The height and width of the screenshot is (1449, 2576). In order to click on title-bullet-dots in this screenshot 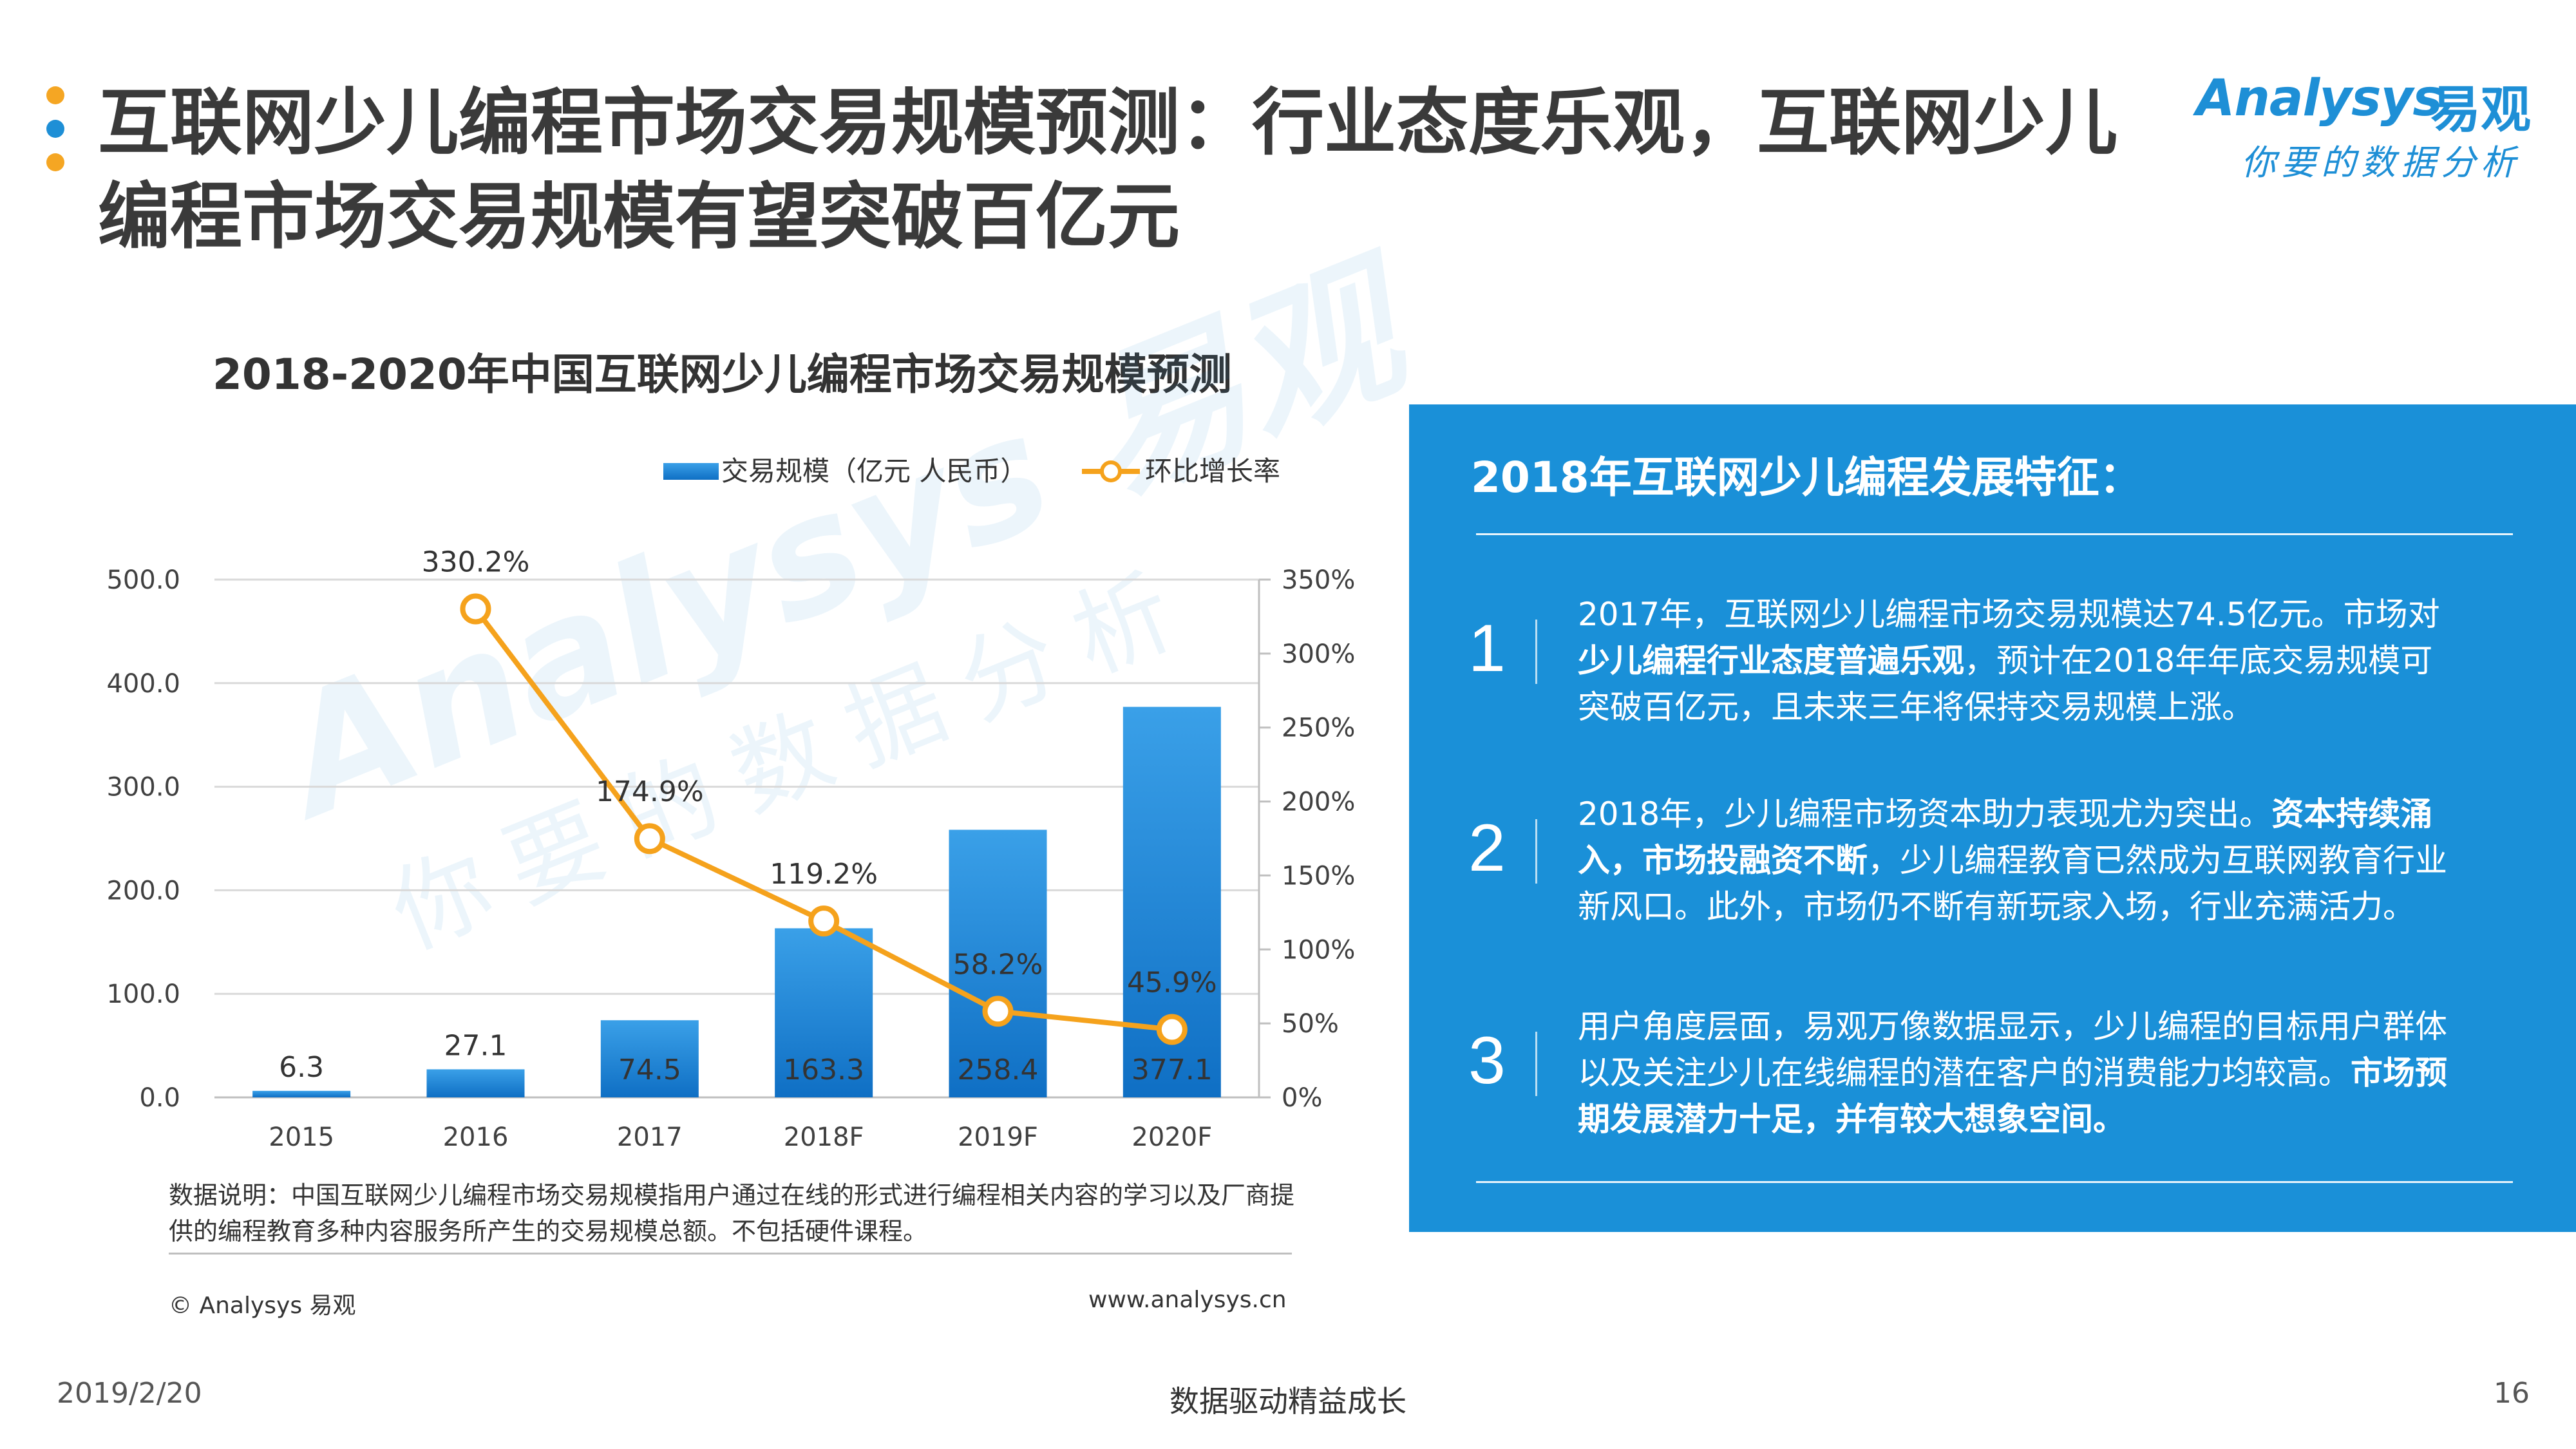, I will do `click(56, 136)`.